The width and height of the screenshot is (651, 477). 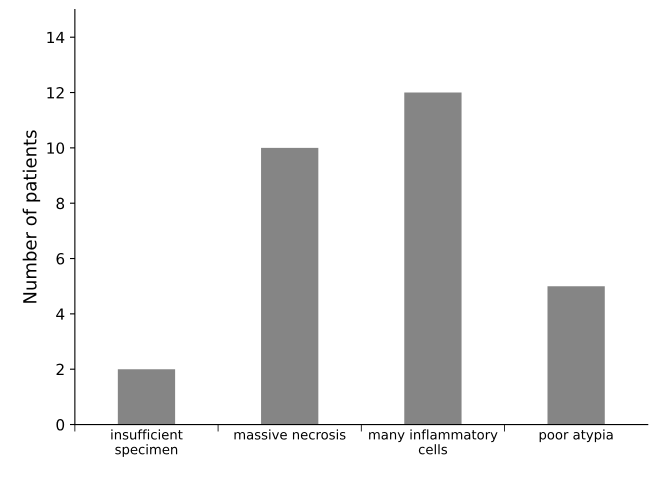 What do you see at coordinates (55, 148) in the screenshot?
I see `y-tick-label: 10` at bounding box center [55, 148].